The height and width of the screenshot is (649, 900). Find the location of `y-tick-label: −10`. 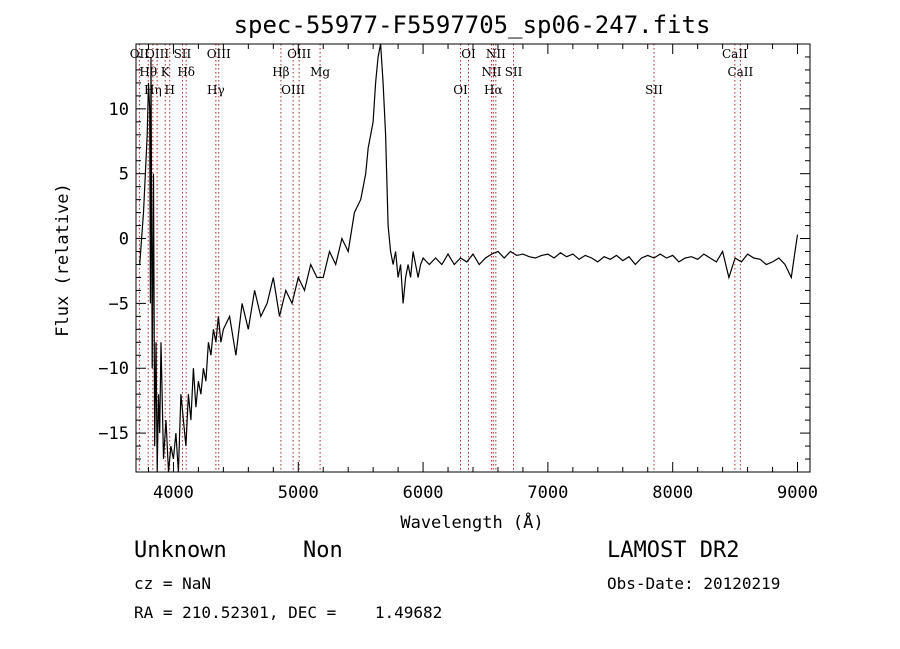

y-tick-label: −10 is located at coordinates (113, 369).